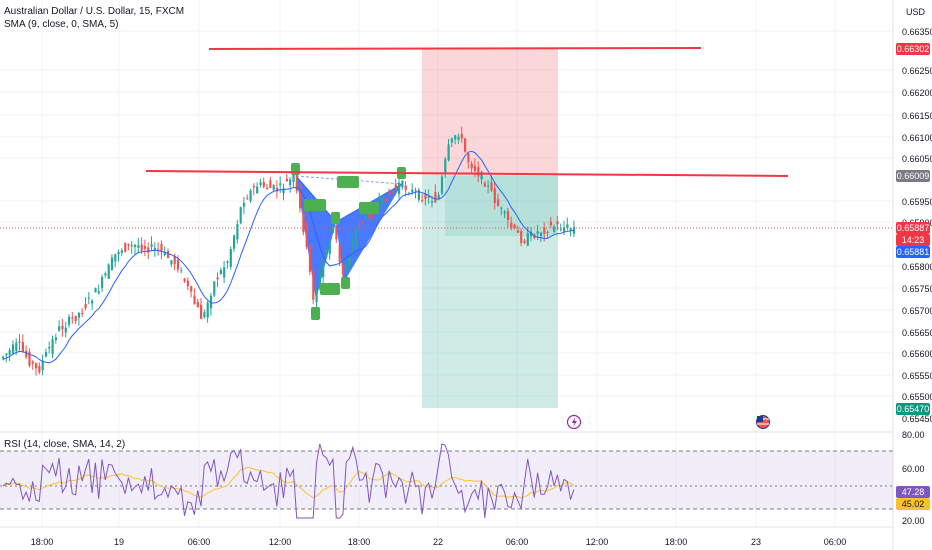  Describe the element at coordinates (913, 252) in the screenshot. I see `price-tag-sma: 0.65881` at that location.